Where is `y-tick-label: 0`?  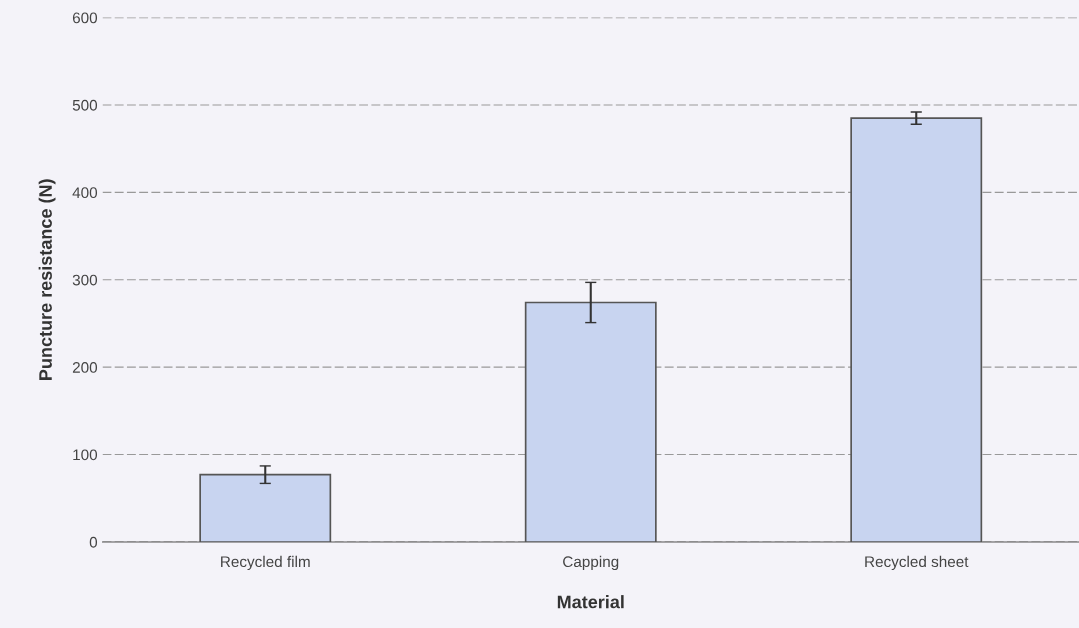
y-tick-label: 0 is located at coordinates (93, 542).